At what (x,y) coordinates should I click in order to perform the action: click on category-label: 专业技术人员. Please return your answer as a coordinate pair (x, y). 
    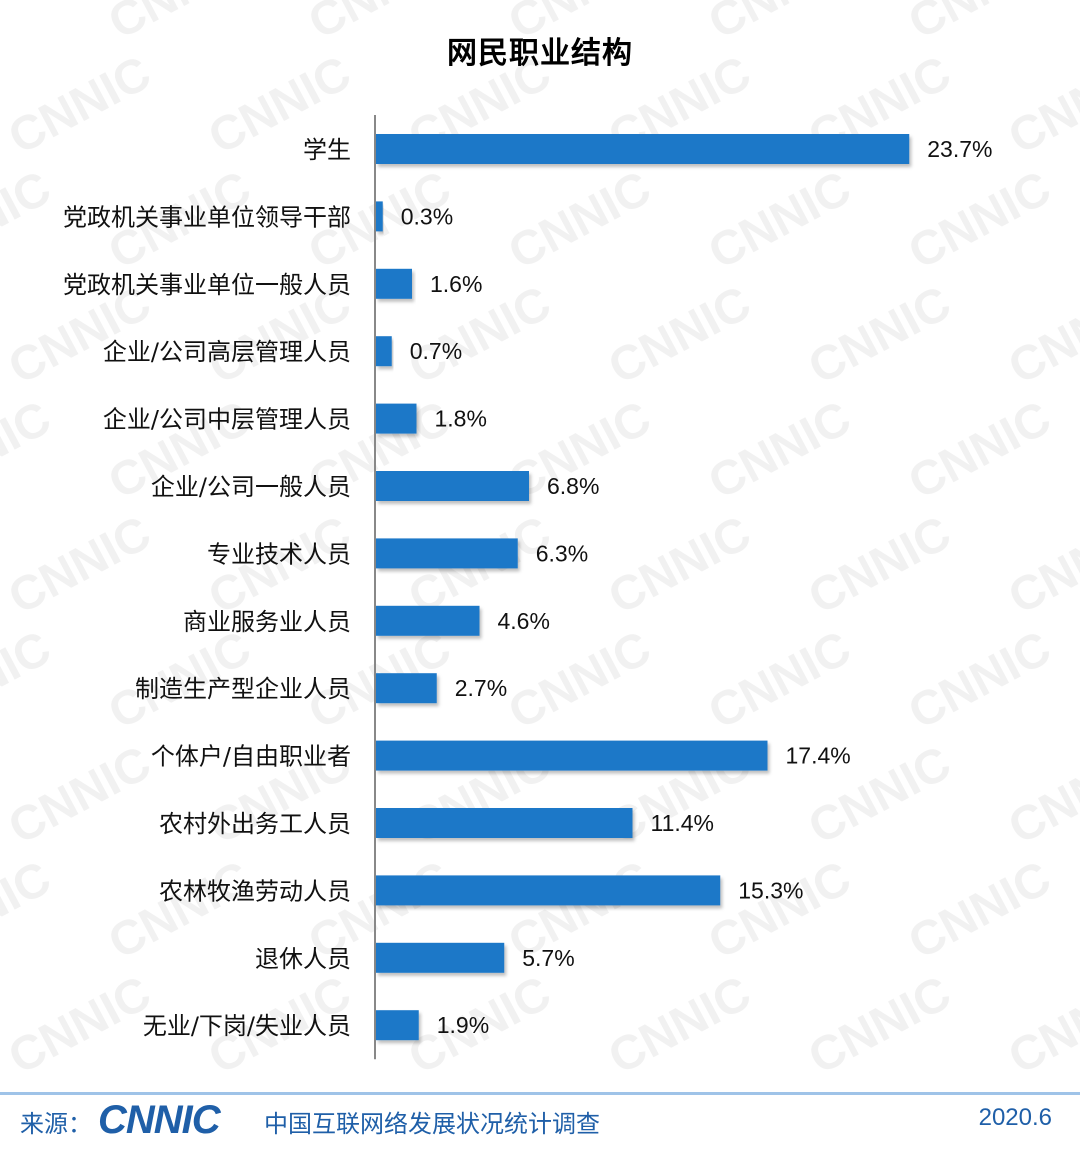
    Looking at the image, I should click on (279, 554).